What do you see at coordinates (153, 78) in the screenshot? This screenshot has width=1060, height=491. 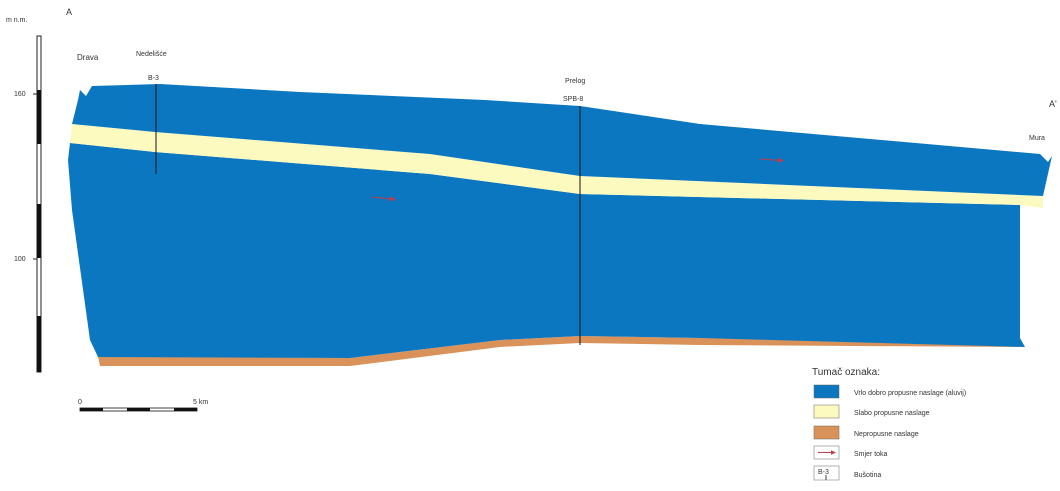 I see `label-b3: B-3` at bounding box center [153, 78].